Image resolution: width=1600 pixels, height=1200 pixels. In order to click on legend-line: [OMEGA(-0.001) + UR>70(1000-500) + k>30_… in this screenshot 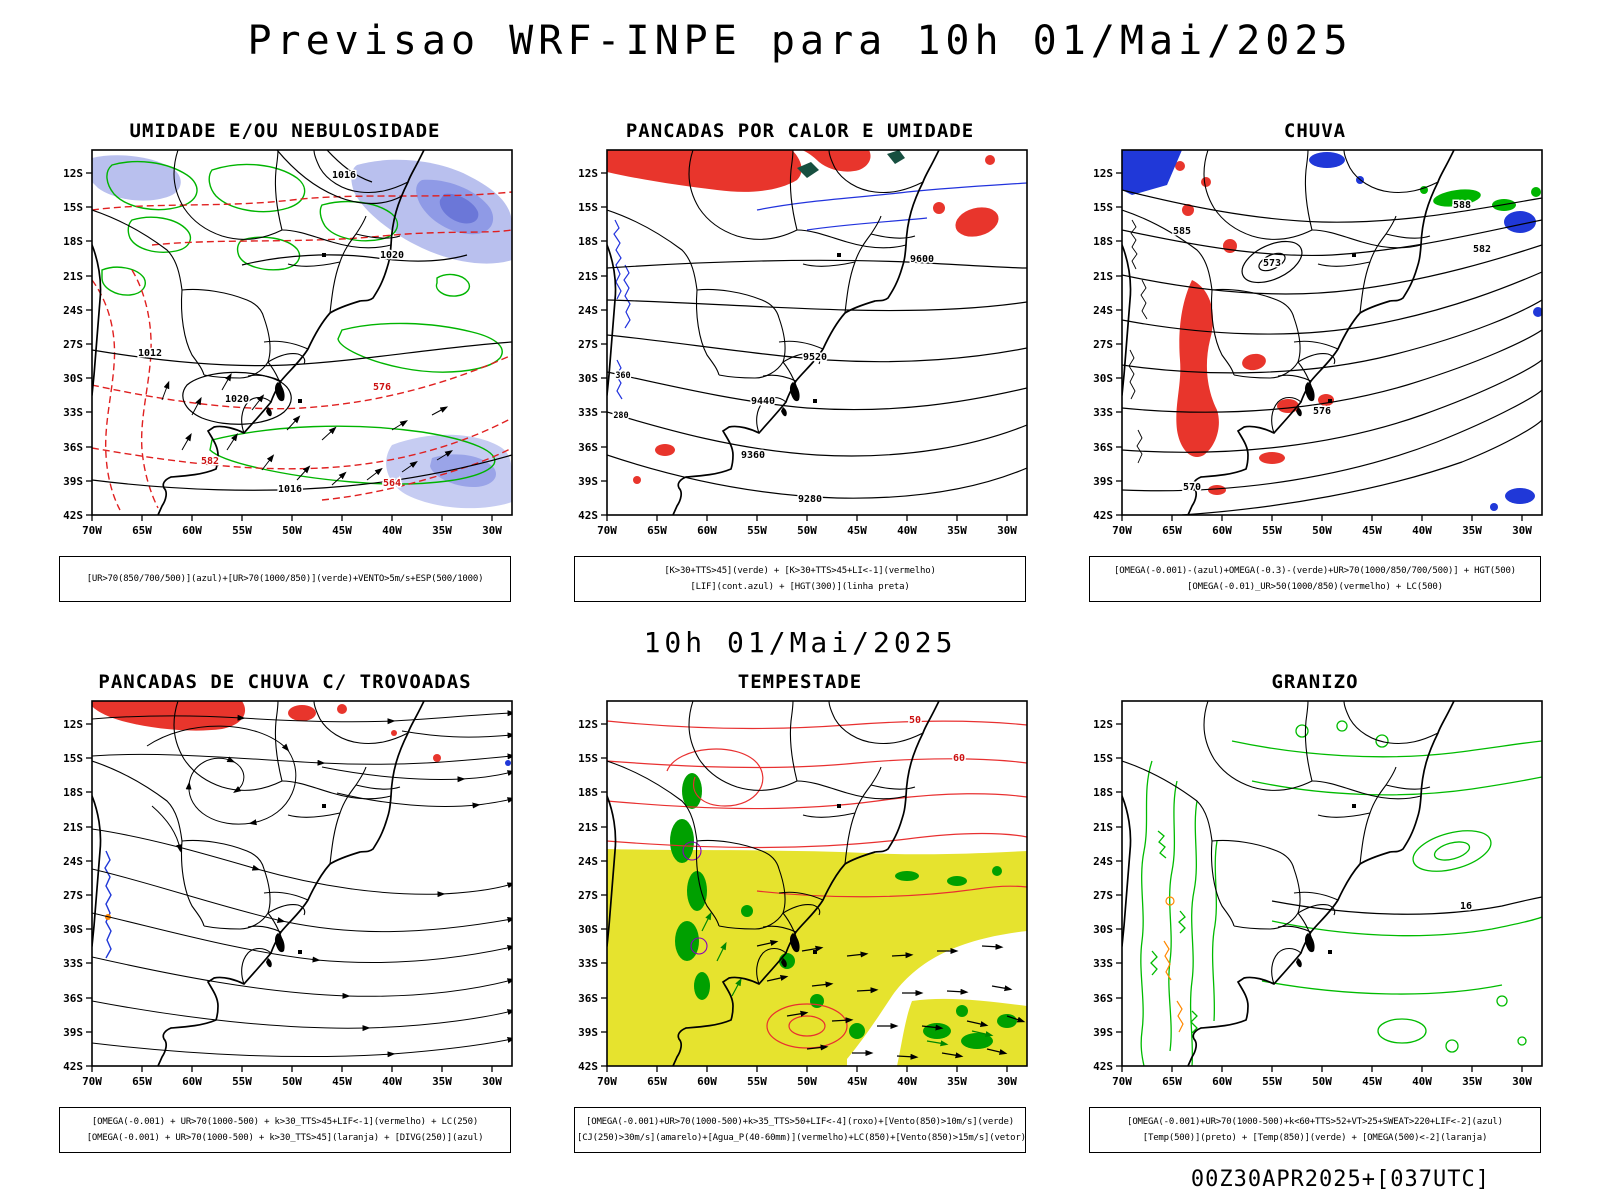, I will do `click(285, 1138)`.